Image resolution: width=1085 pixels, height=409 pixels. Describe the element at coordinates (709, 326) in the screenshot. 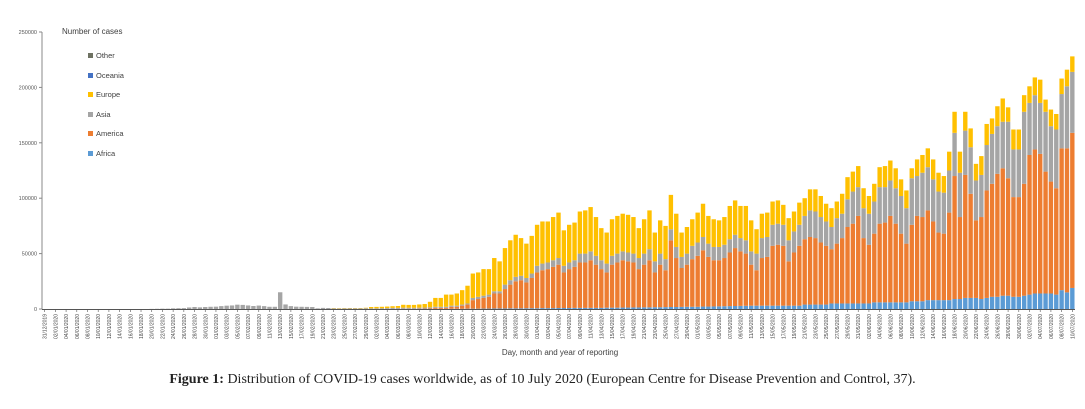

I see `x-tick-label: 03/05/2020` at that location.